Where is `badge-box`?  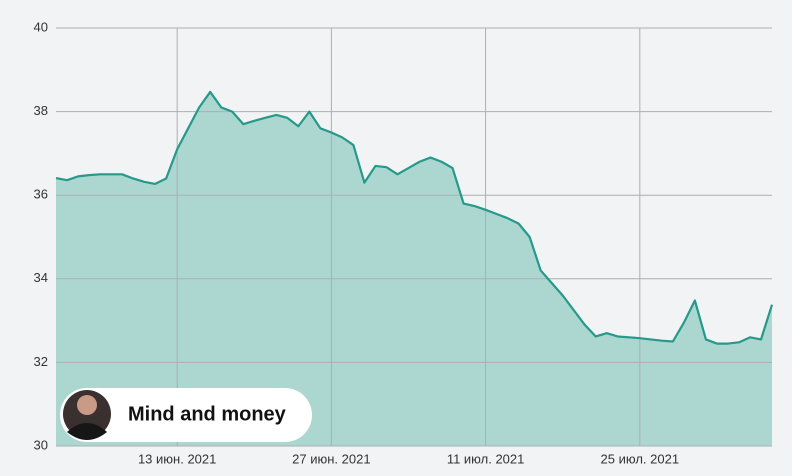 badge-box is located at coordinates (186, 415).